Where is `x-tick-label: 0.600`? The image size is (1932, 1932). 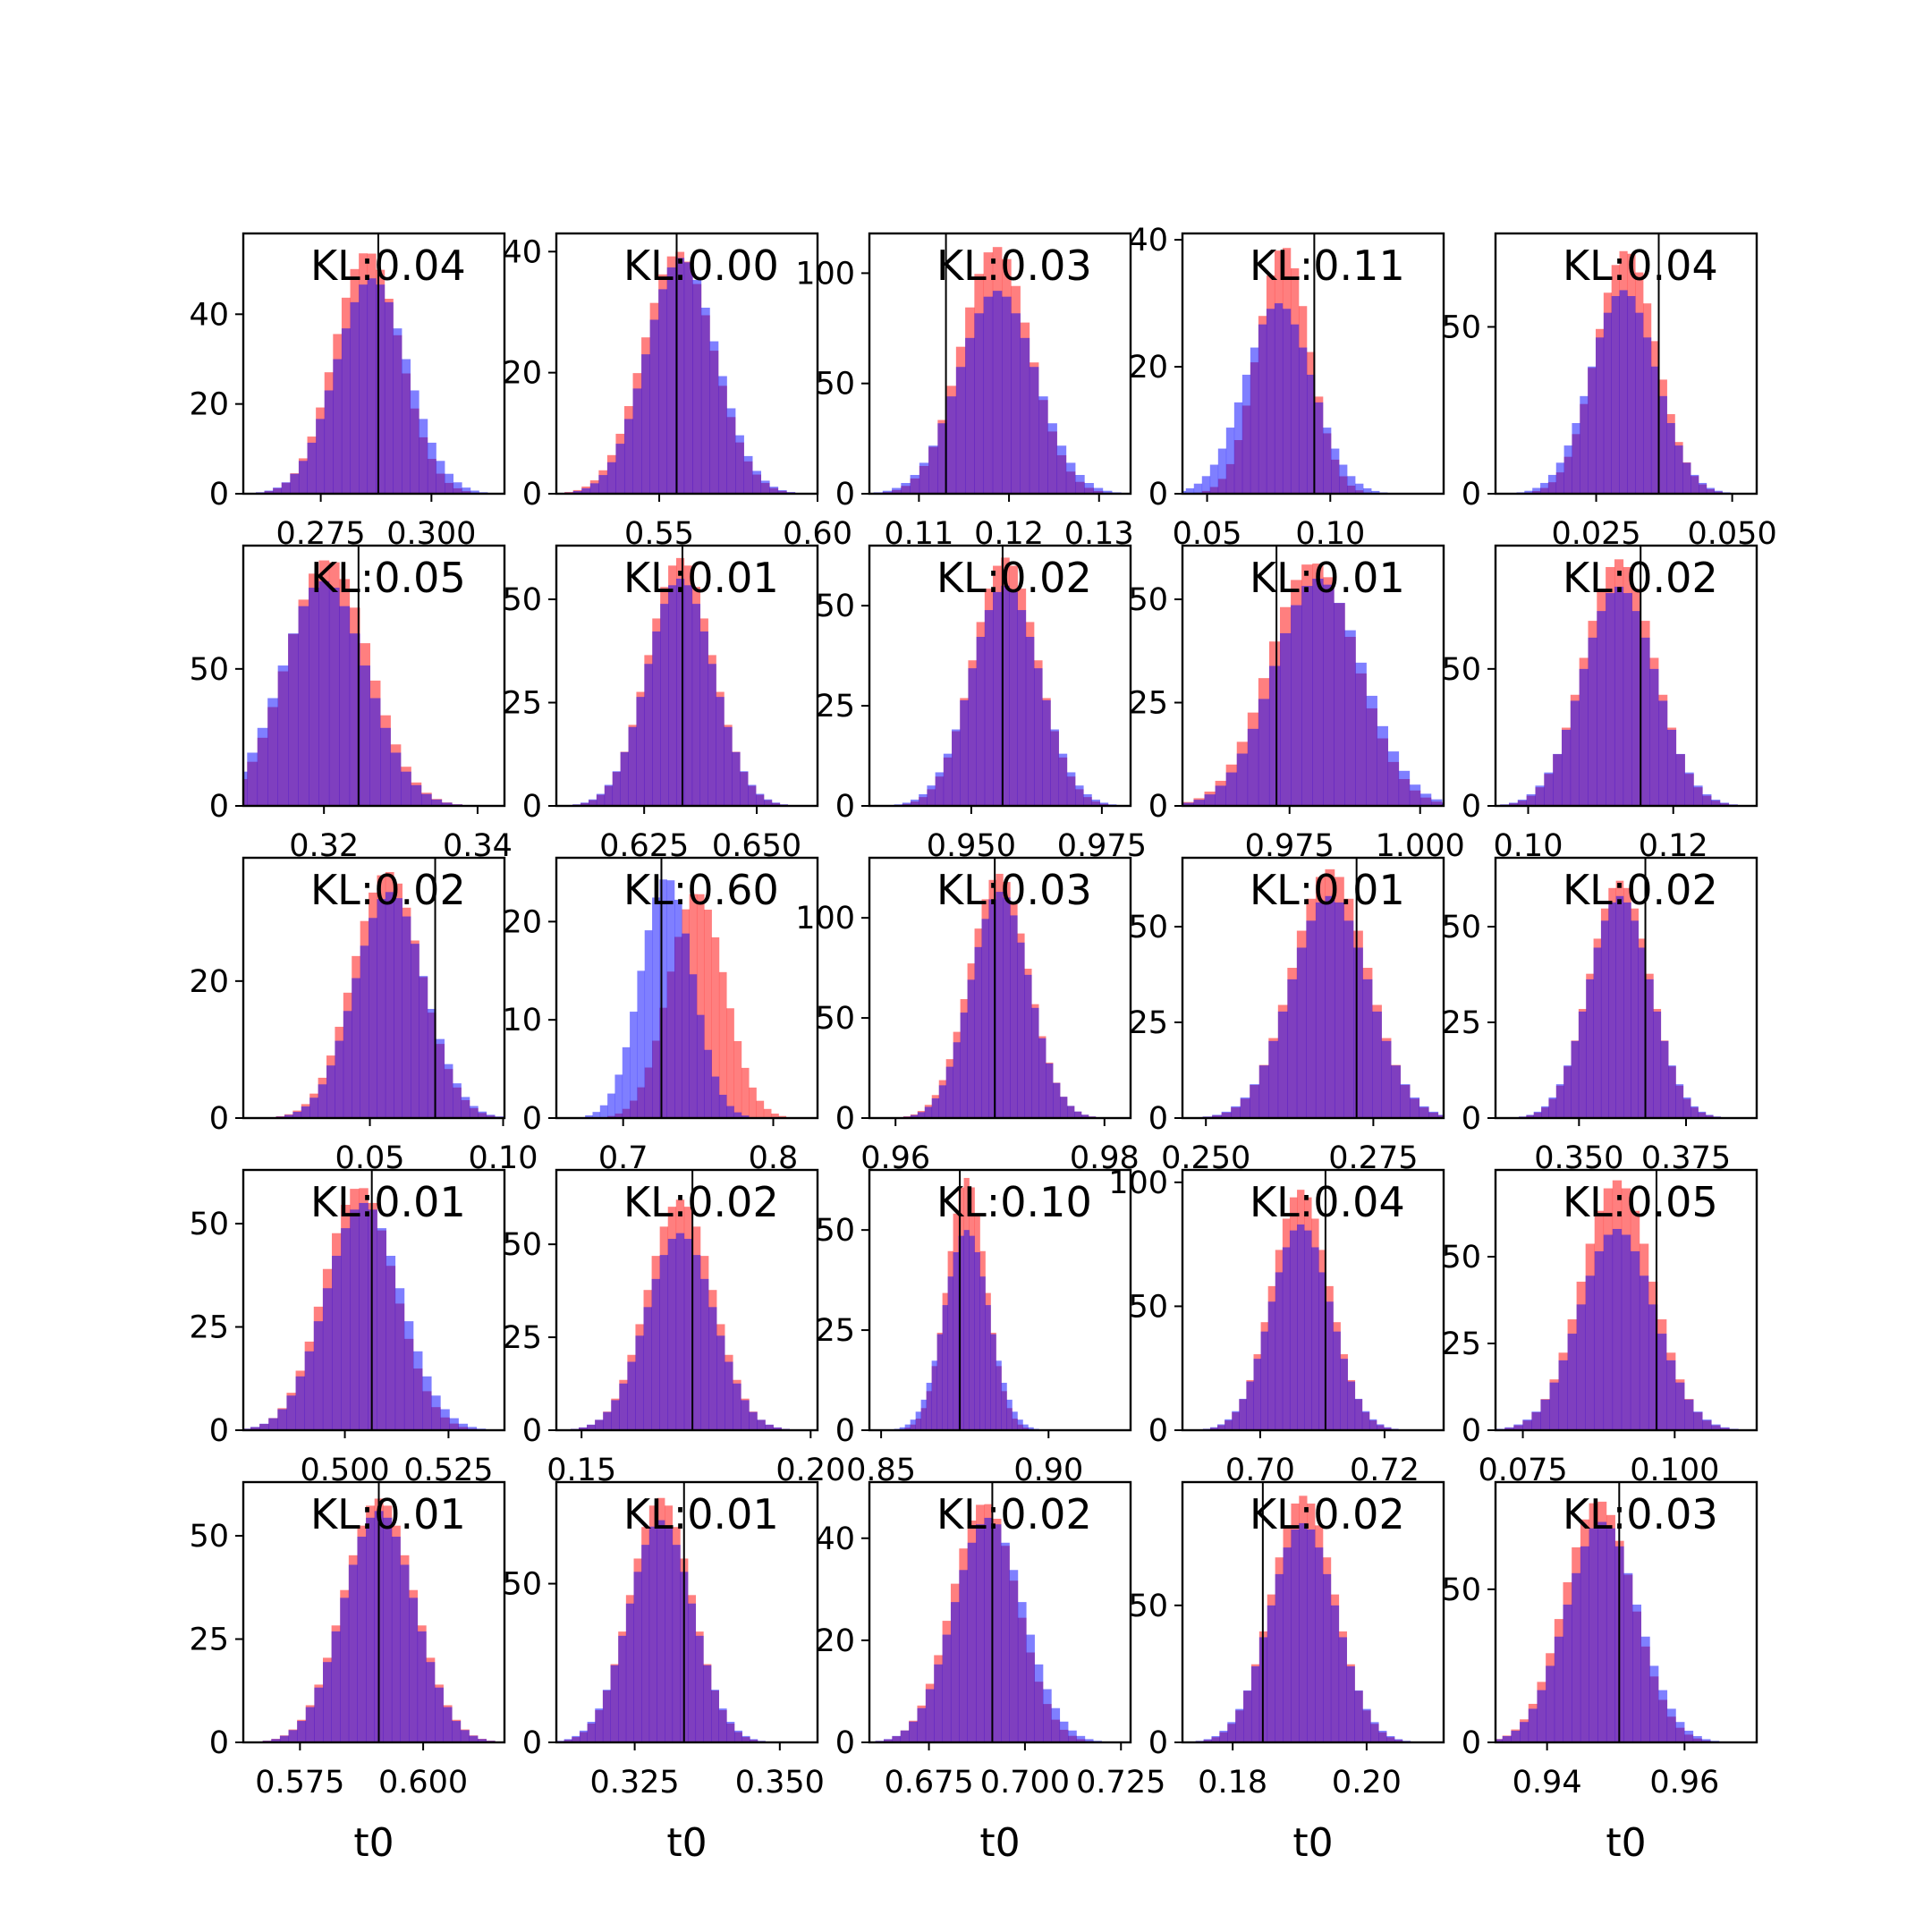
x-tick-label: 0.600 is located at coordinates (423, 1783).